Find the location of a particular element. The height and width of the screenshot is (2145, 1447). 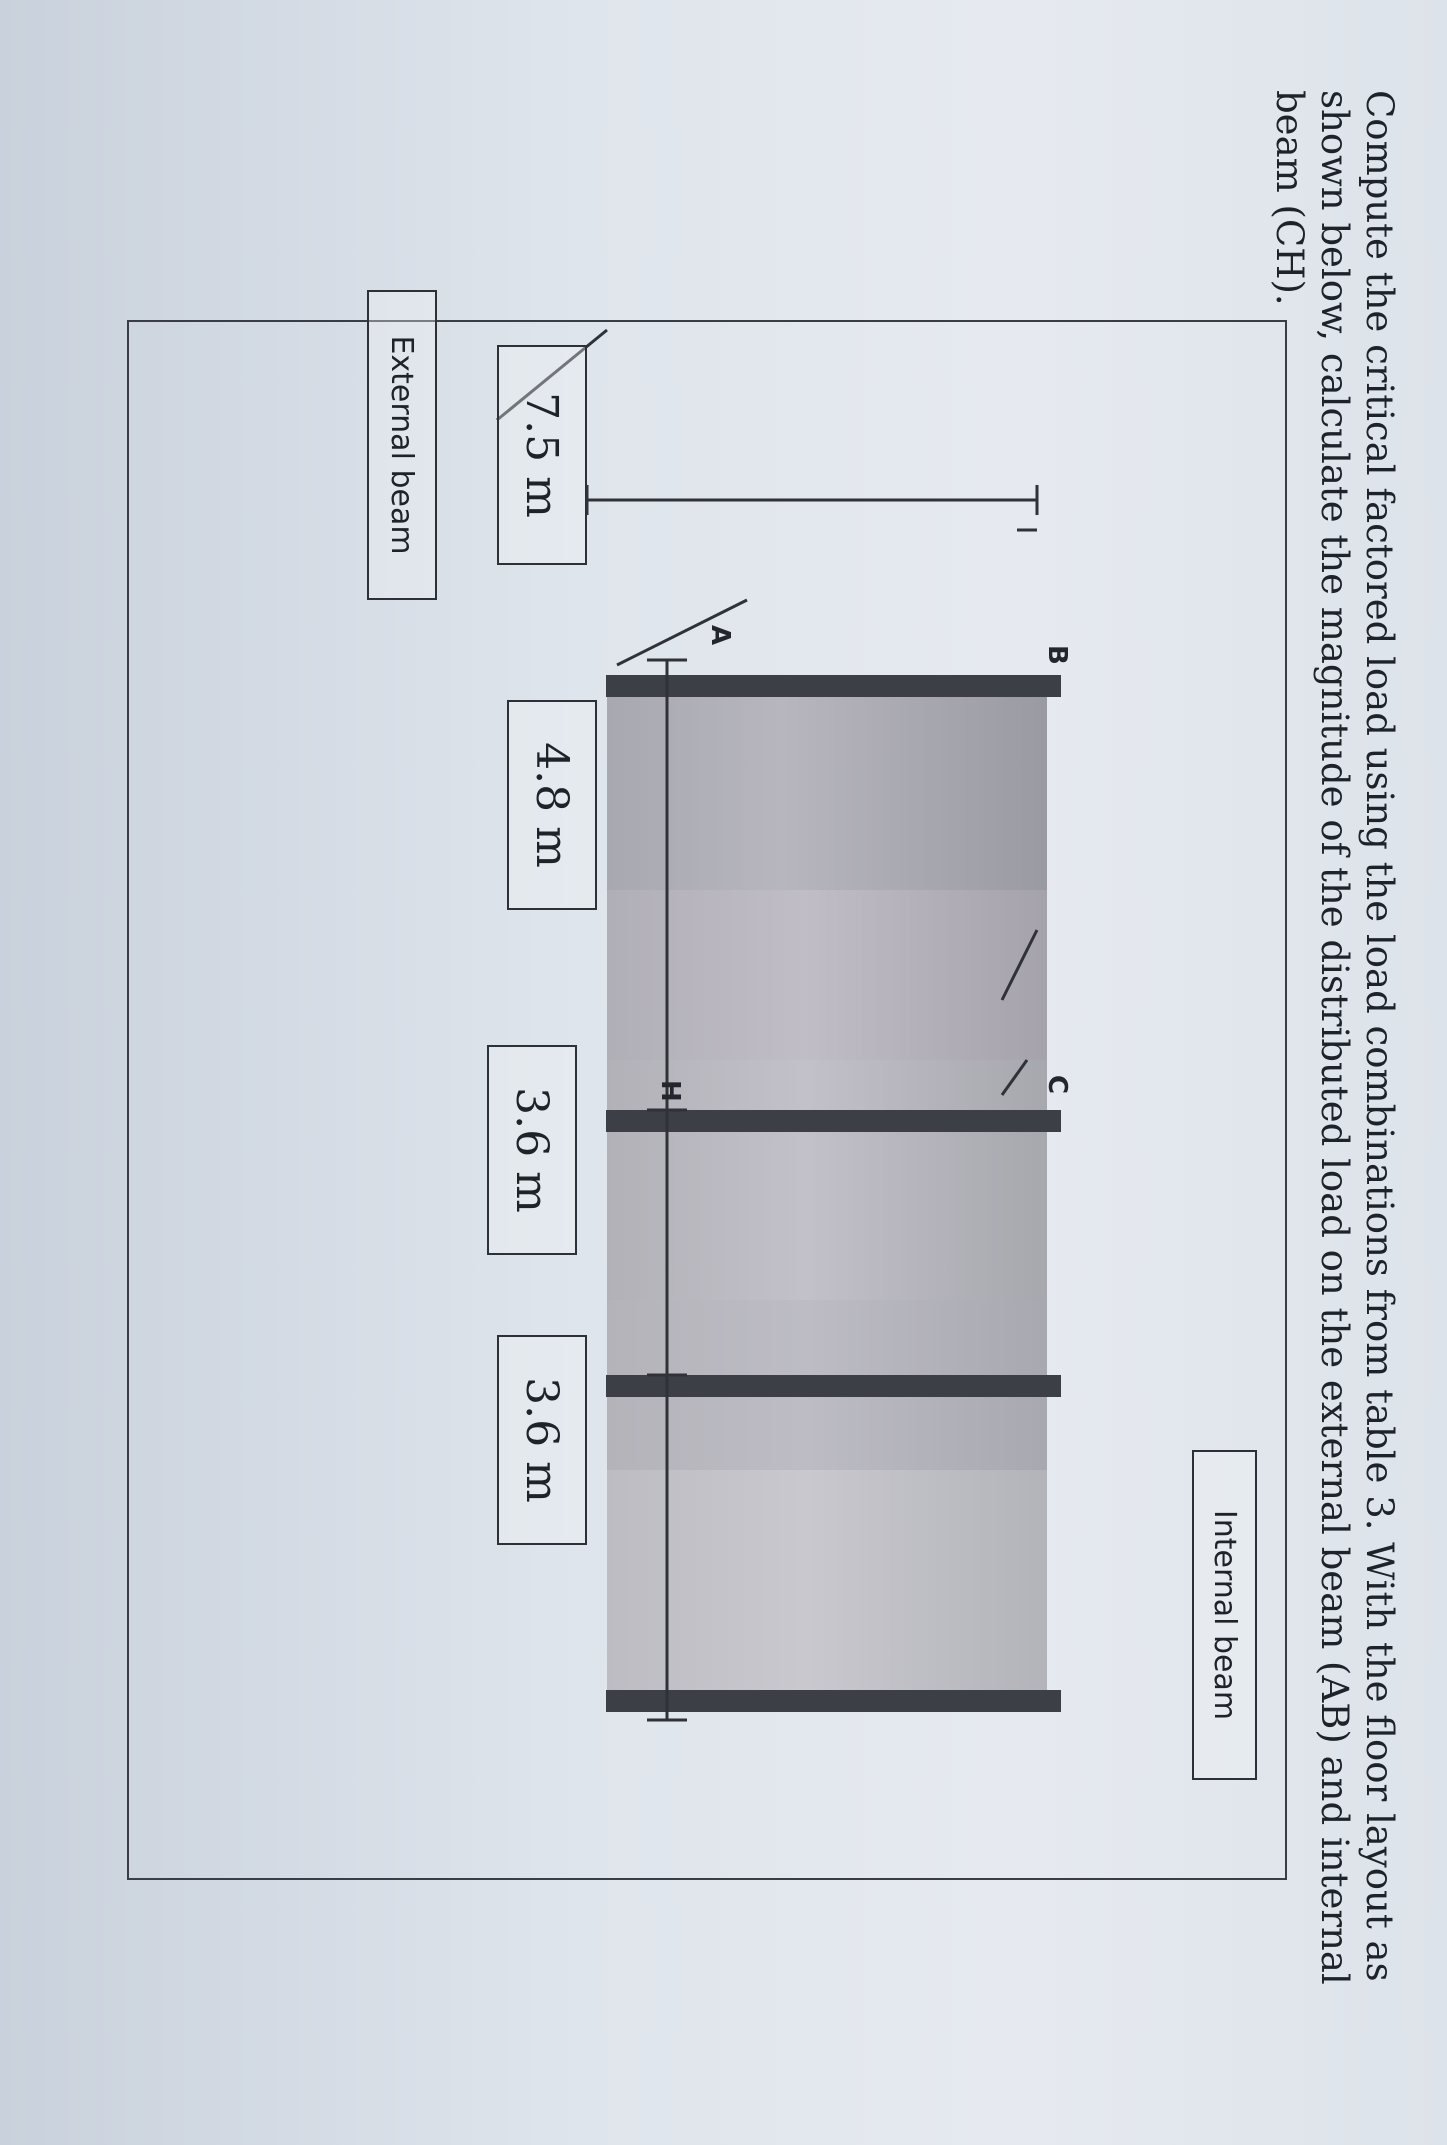

dimension-3-6-a-label: 3.6 m is located at coordinates (532, 1150).